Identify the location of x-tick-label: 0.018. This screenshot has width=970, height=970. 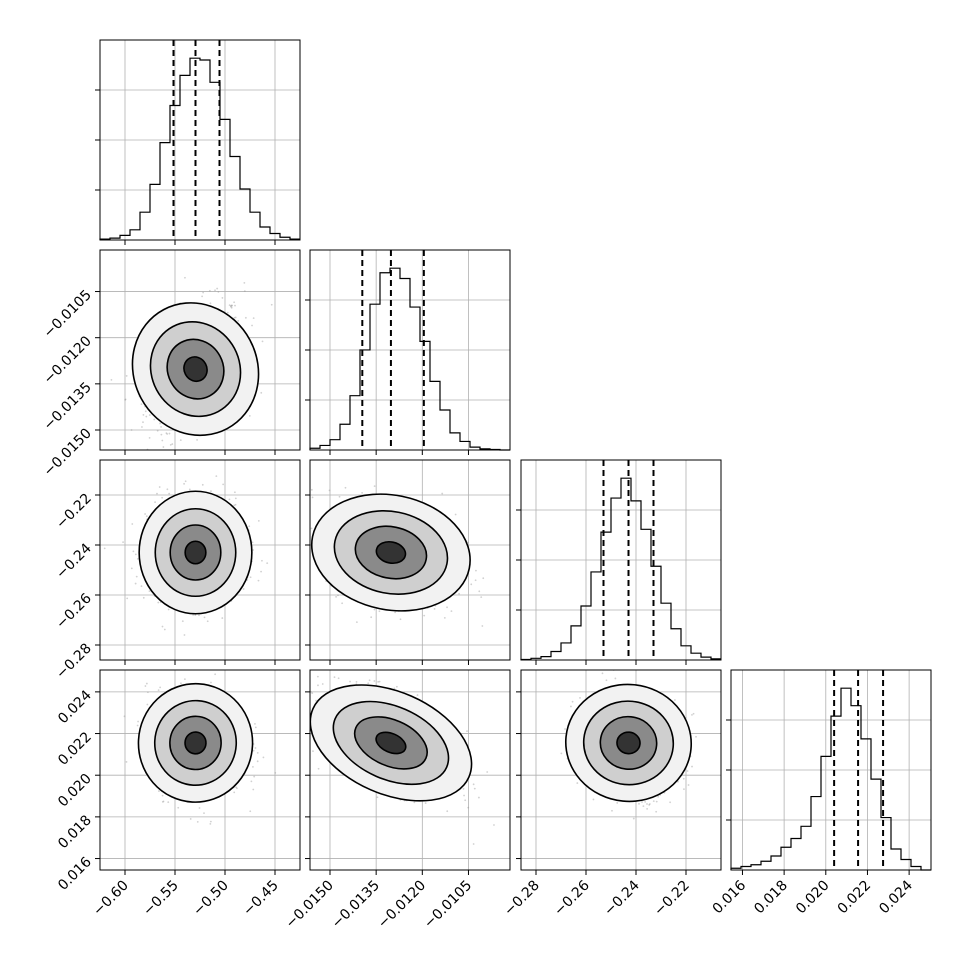
(771, 898).